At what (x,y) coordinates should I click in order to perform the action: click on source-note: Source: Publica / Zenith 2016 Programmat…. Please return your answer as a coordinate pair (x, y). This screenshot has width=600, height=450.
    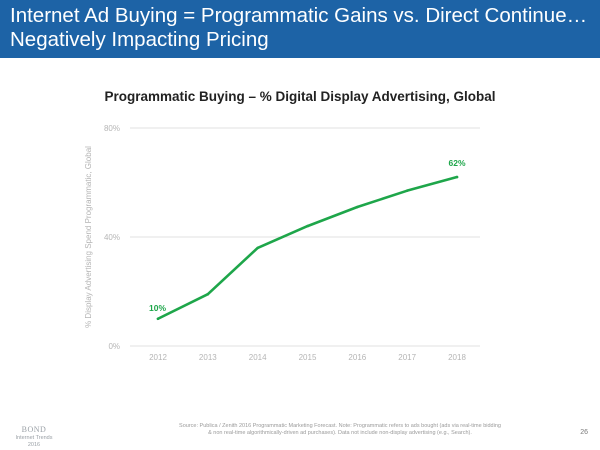
    Looking at the image, I should click on (340, 430).